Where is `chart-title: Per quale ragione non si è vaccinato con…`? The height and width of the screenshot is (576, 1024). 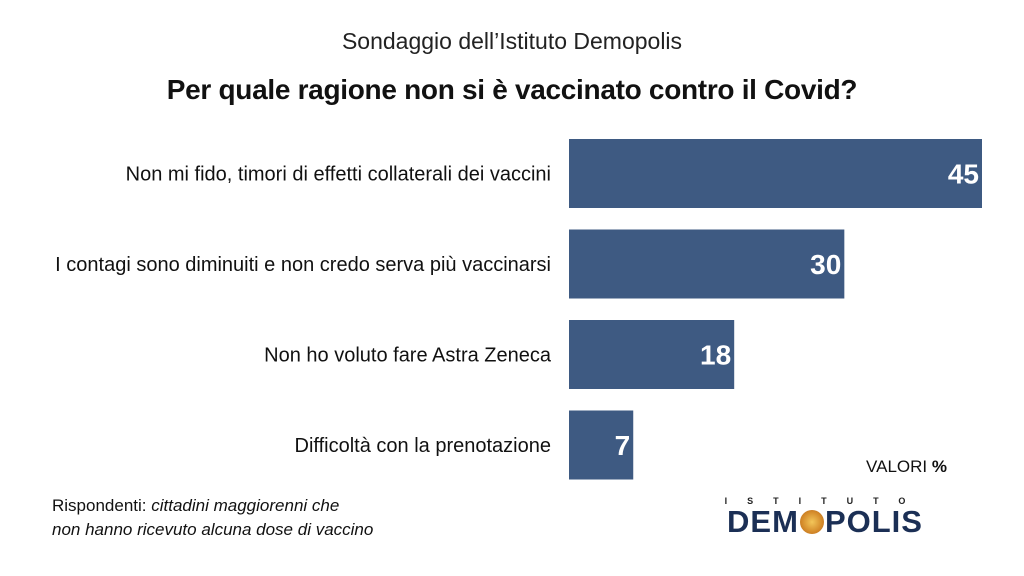
chart-title: Per quale ragione non si è vaccinato con… is located at coordinates (512, 89).